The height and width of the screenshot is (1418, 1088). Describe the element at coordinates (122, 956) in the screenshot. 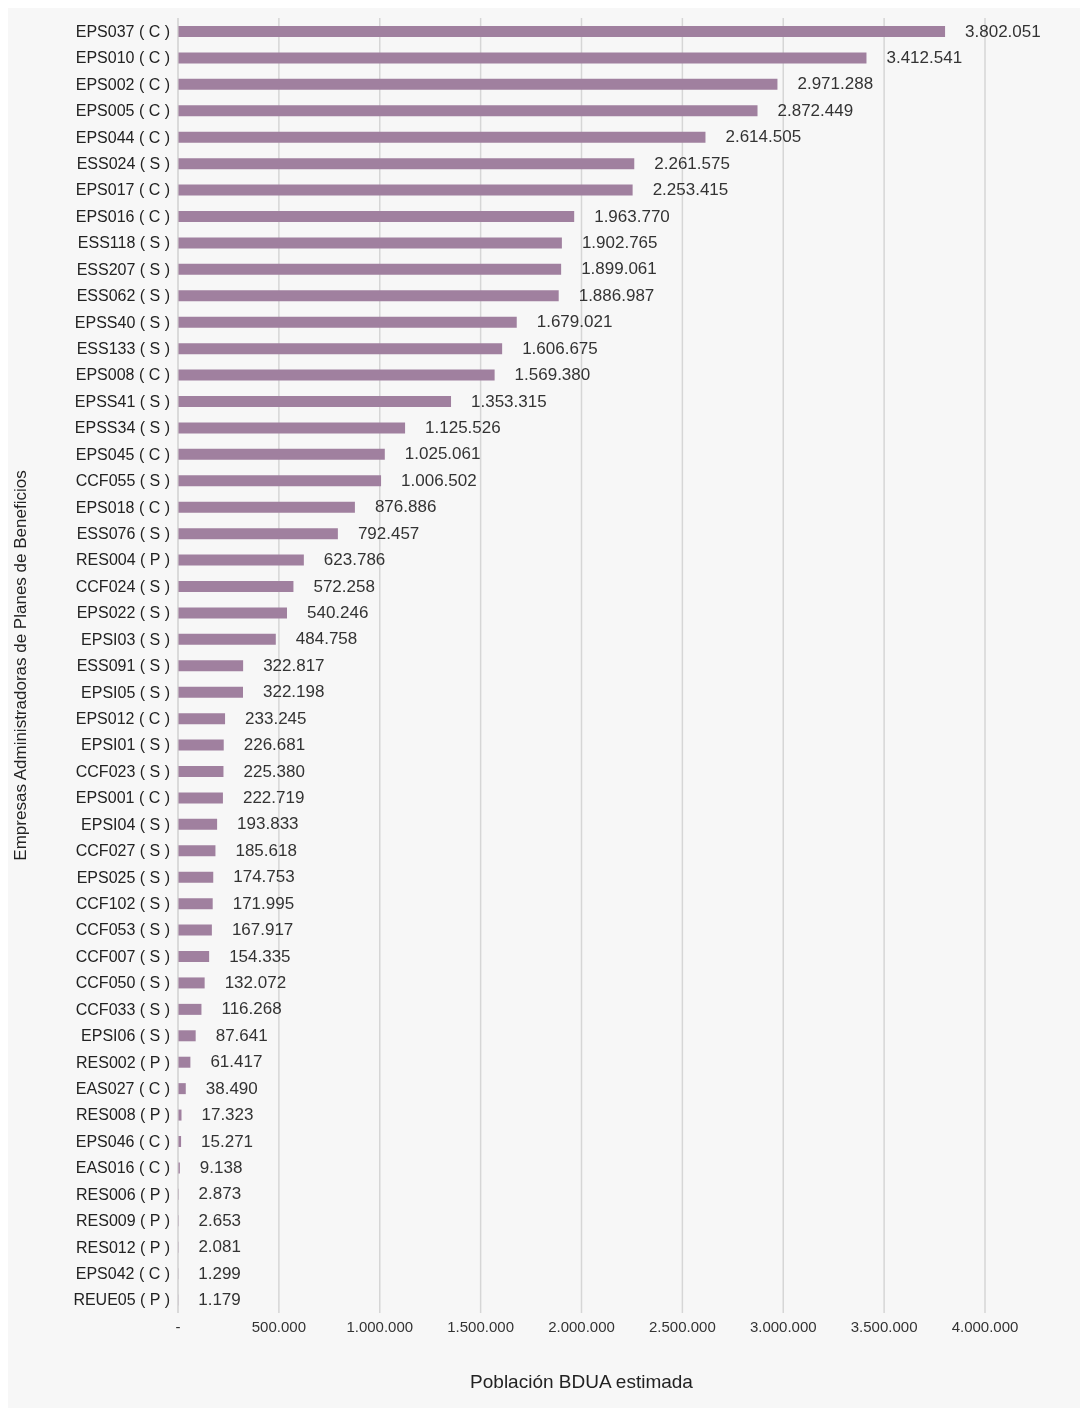

I see `y-tick-label: CCF007 ( S )` at that location.